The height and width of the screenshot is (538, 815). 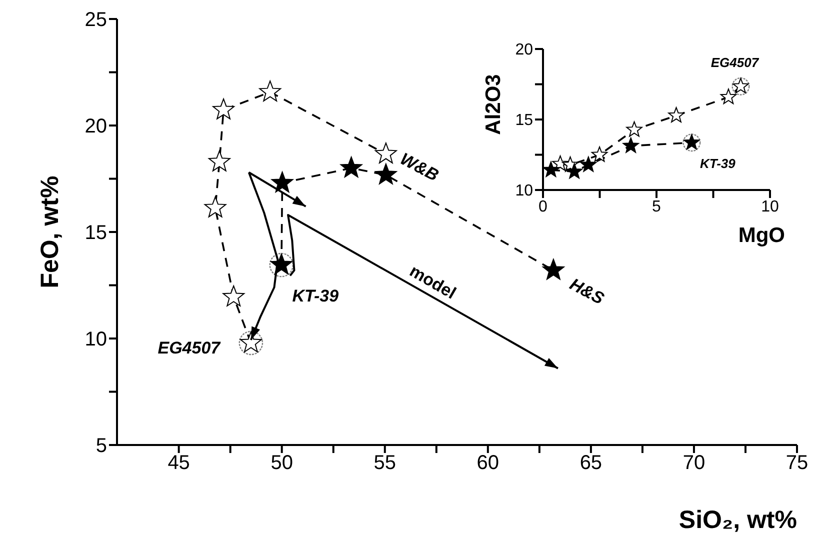 I want to click on y-axis-title: Al2O3, so click(x=493, y=104).